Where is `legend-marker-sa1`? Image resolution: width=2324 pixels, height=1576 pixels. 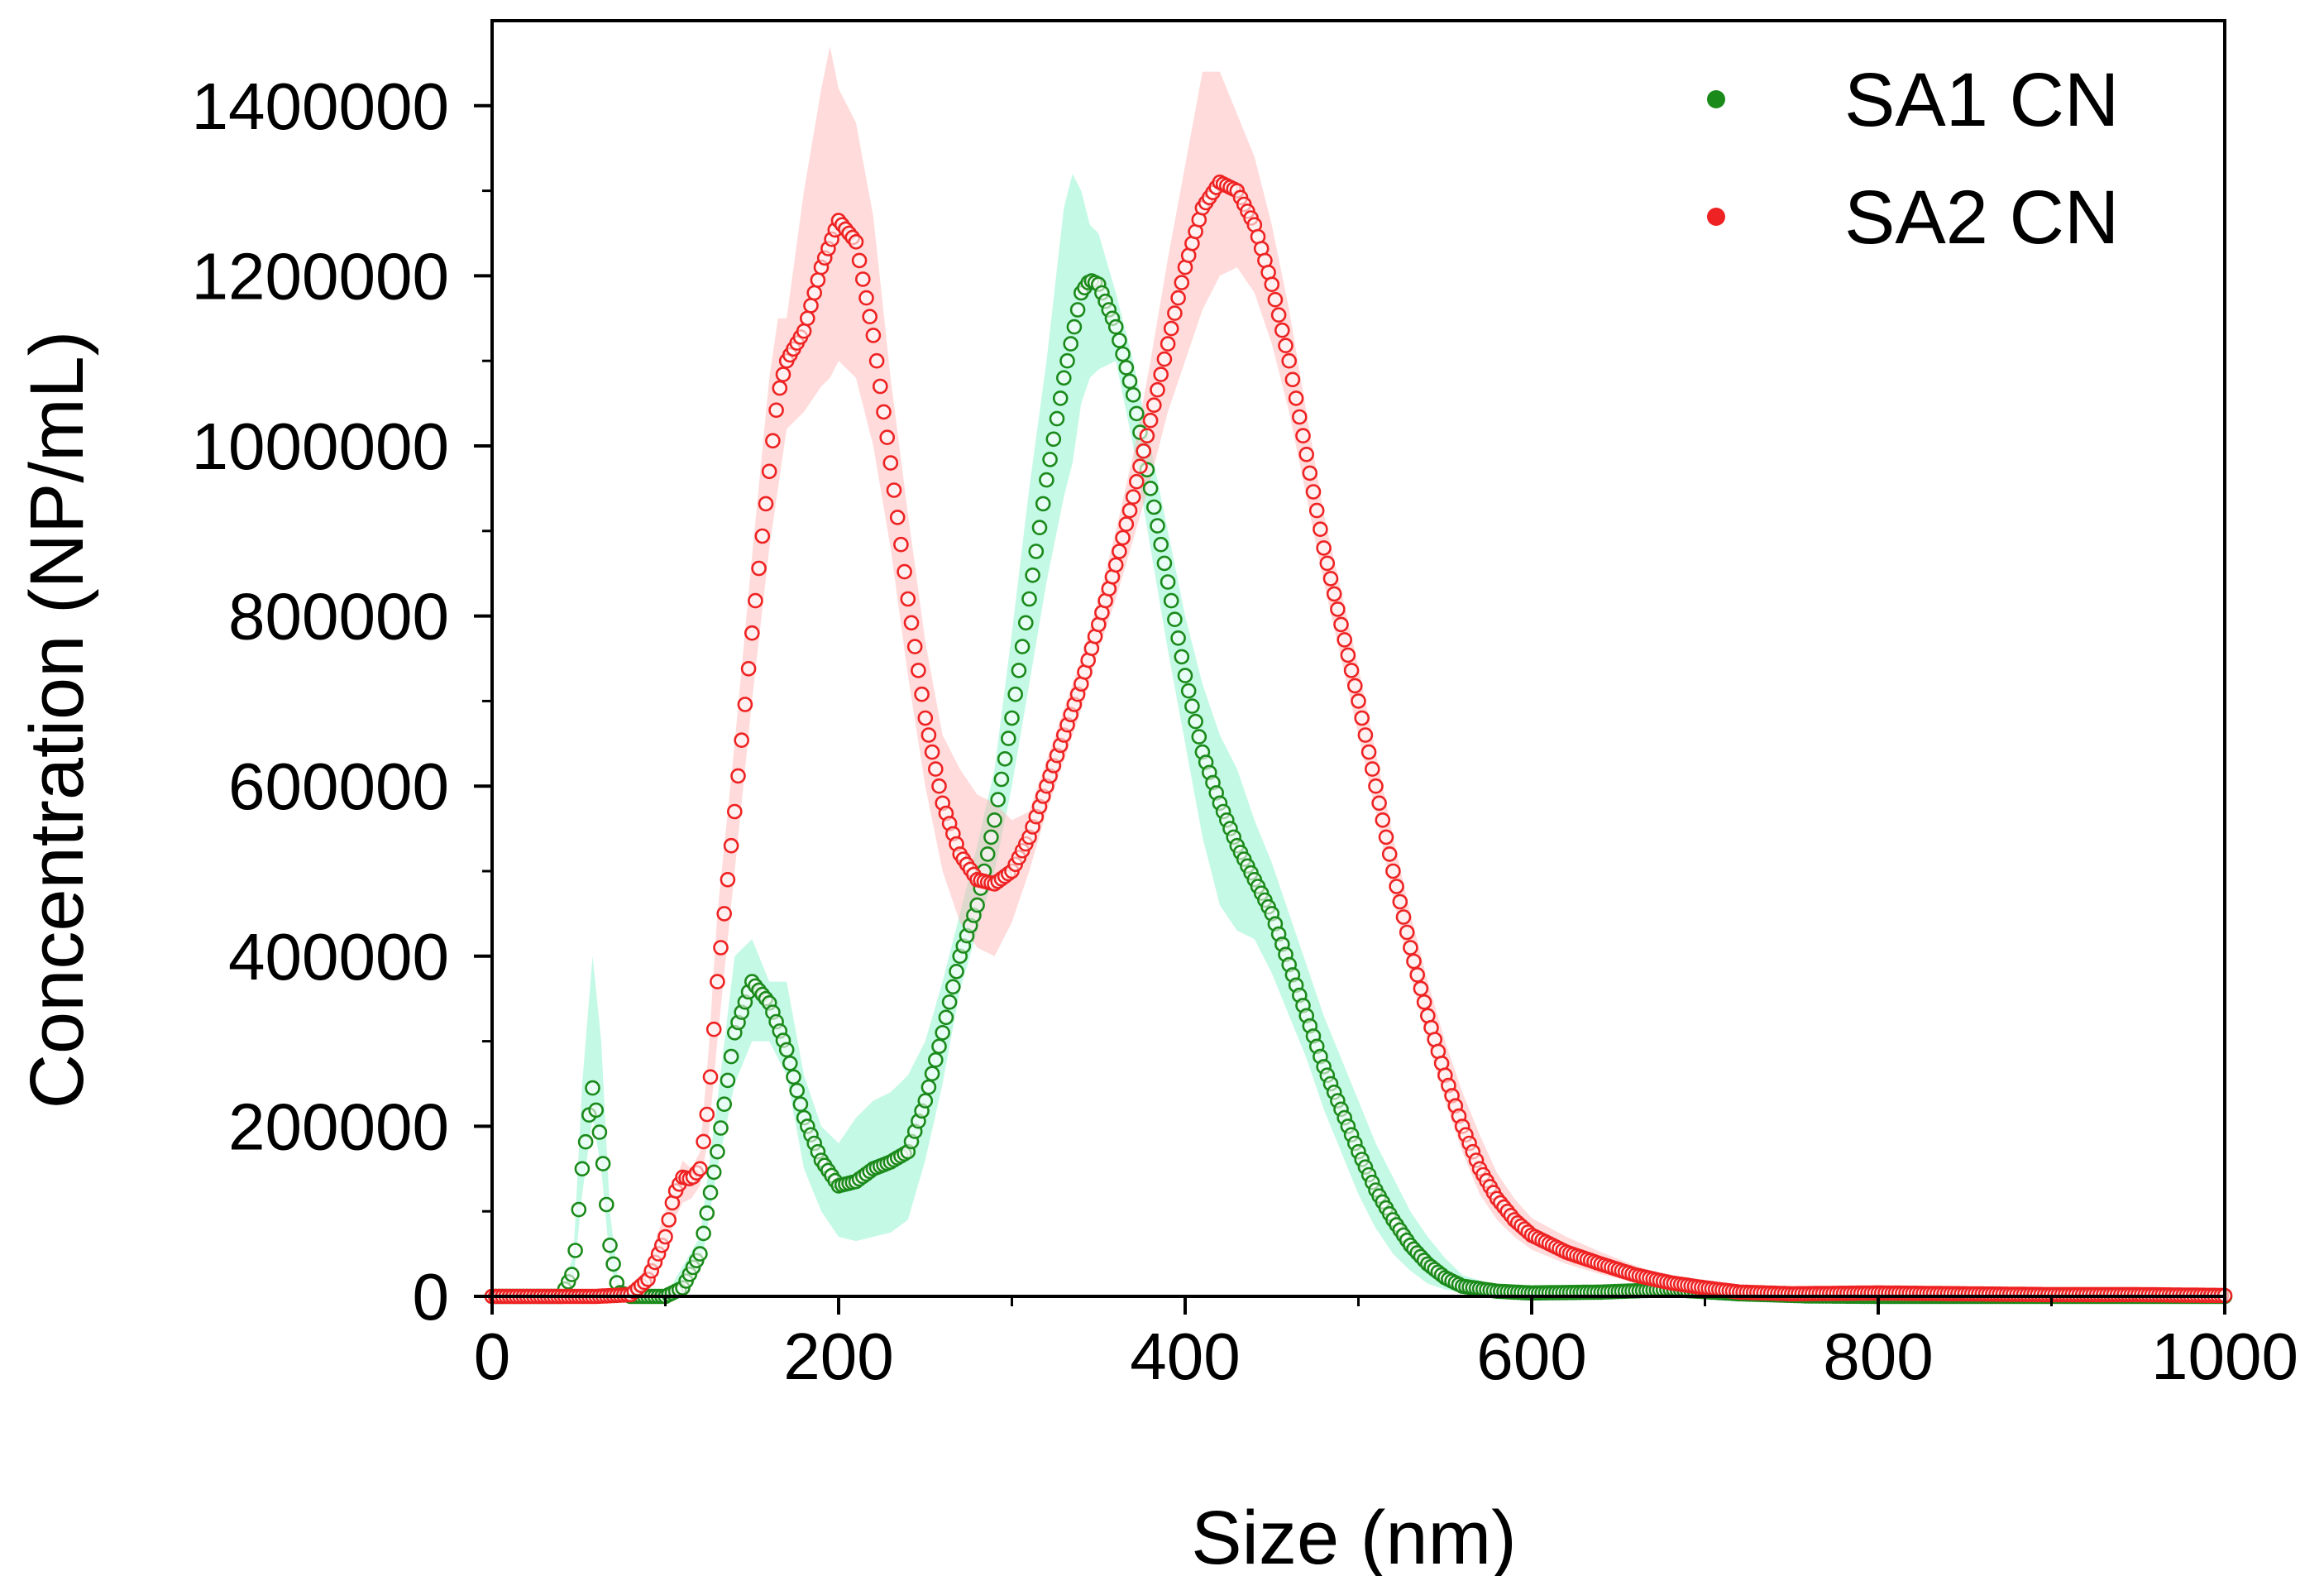
legend-marker-sa1 is located at coordinates (1716, 99).